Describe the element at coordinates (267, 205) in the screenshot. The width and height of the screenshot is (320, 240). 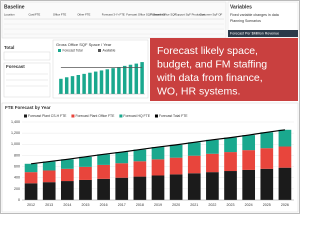
I see `x-tick-label: 2025` at that location.